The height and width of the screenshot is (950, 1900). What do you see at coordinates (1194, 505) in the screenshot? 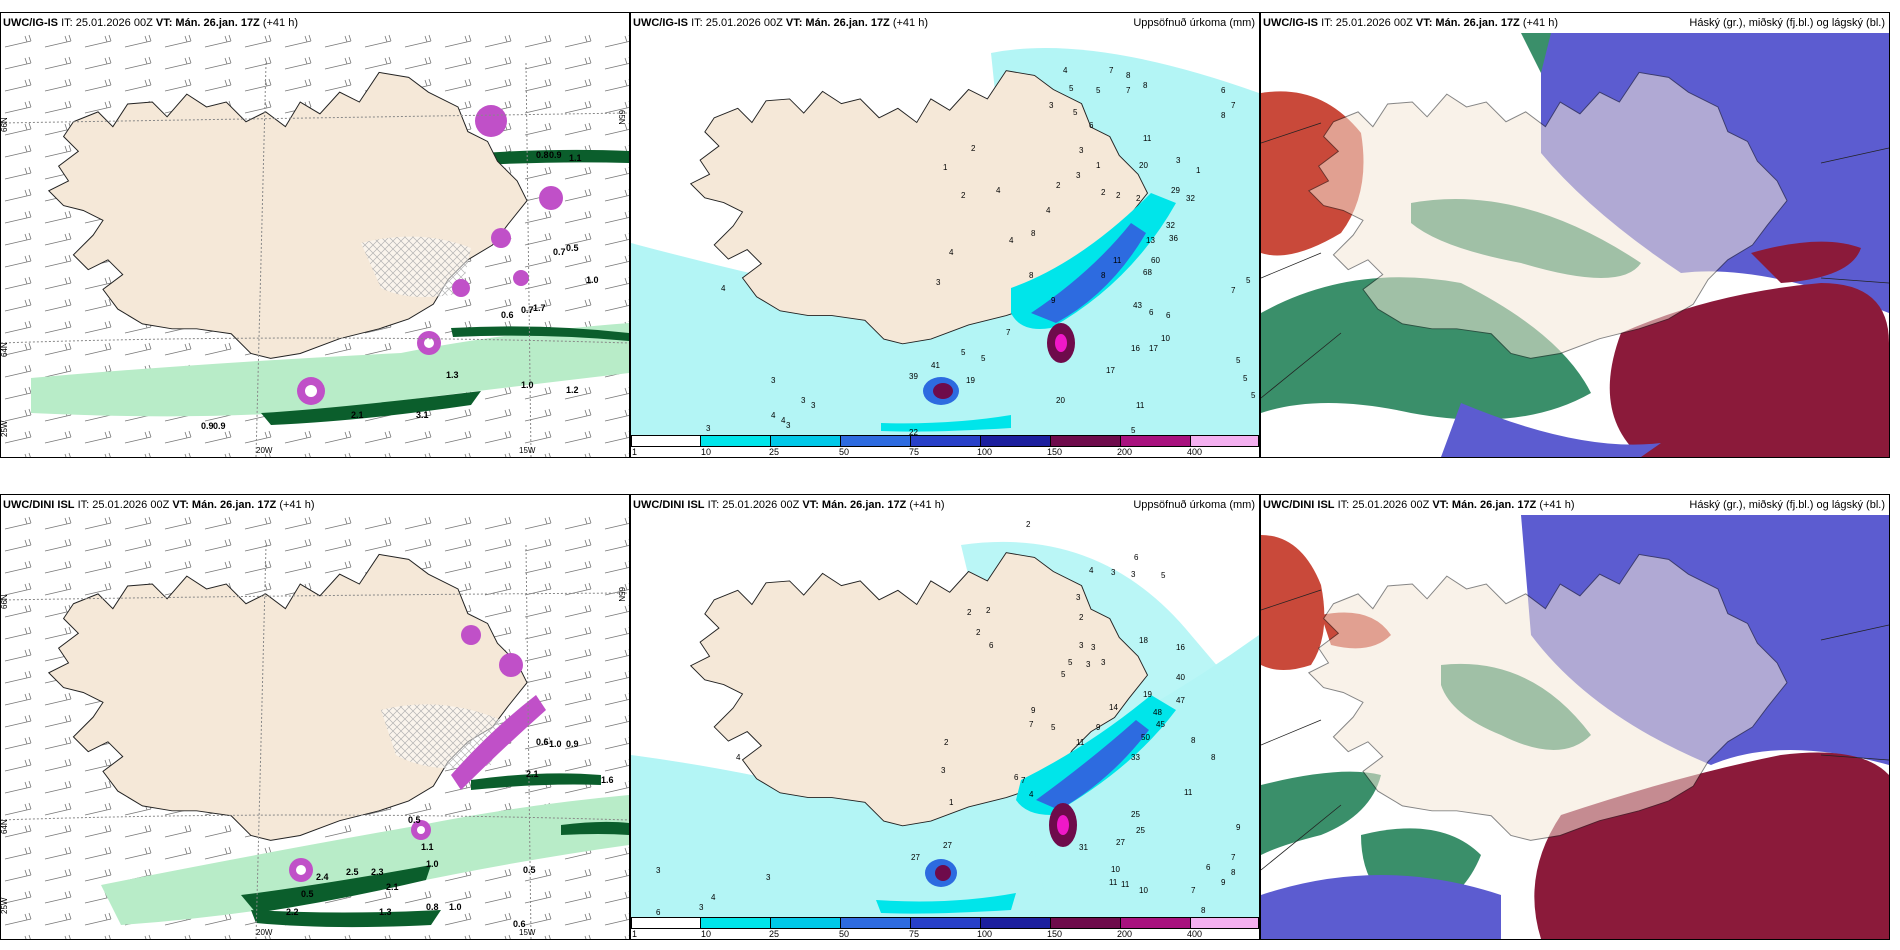
I see `map-title: Uppsöfnuð úrkoma (mm)` at bounding box center [1194, 505].